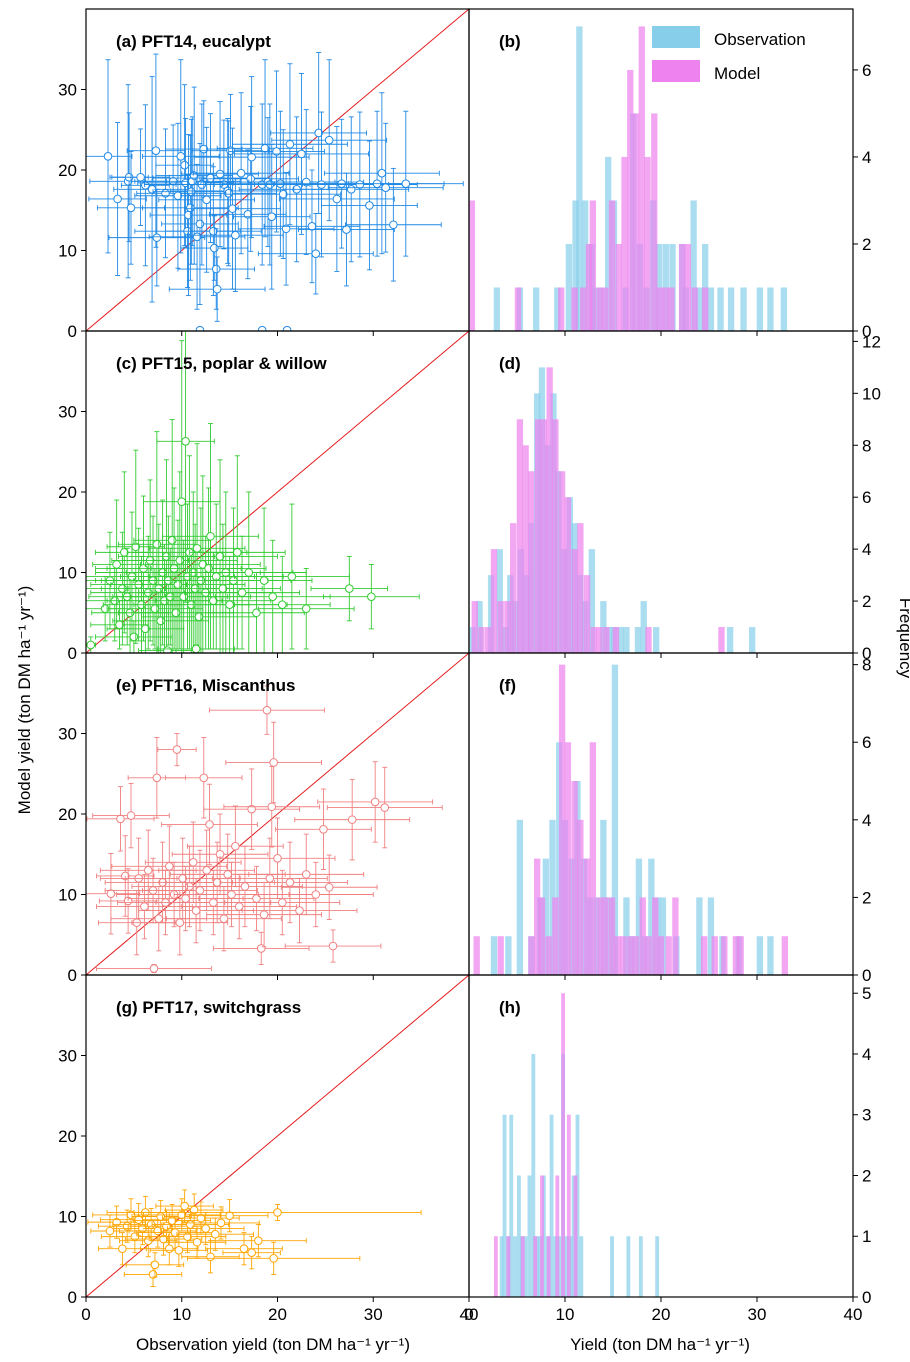 Image resolution: width=910 pixels, height=1362 pixels. Describe the element at coordinates (866, 1236) in the screenshot. I see `y-tick-label: 1` at that location.